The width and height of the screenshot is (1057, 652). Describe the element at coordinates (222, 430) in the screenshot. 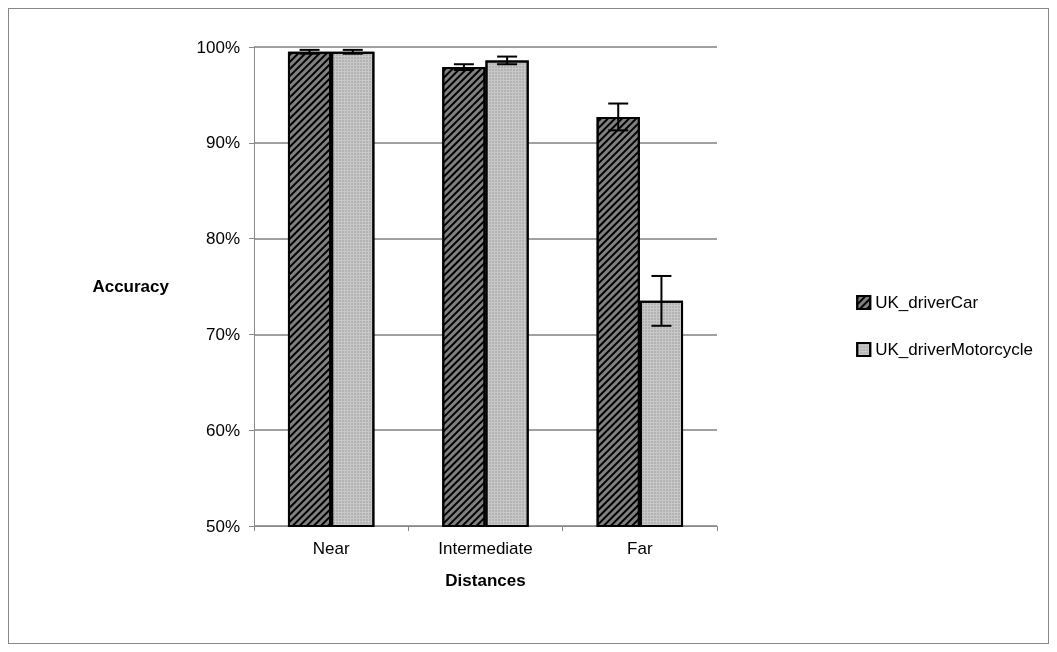

I see `y-tick-label: 60%` at that location.